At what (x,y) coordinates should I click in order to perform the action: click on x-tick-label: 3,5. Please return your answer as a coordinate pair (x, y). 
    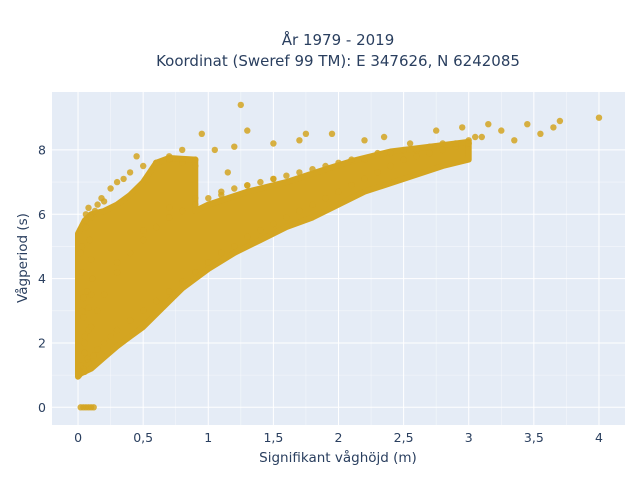
    Looking at the image, I should click on (534, 437).